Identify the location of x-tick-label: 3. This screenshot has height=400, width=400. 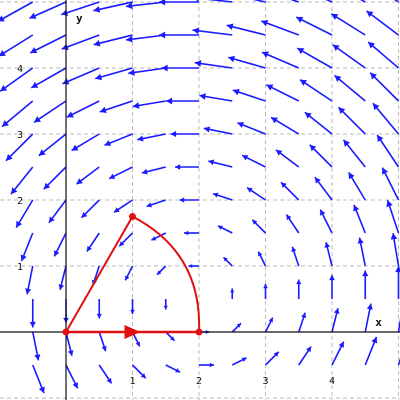
(265, 381).